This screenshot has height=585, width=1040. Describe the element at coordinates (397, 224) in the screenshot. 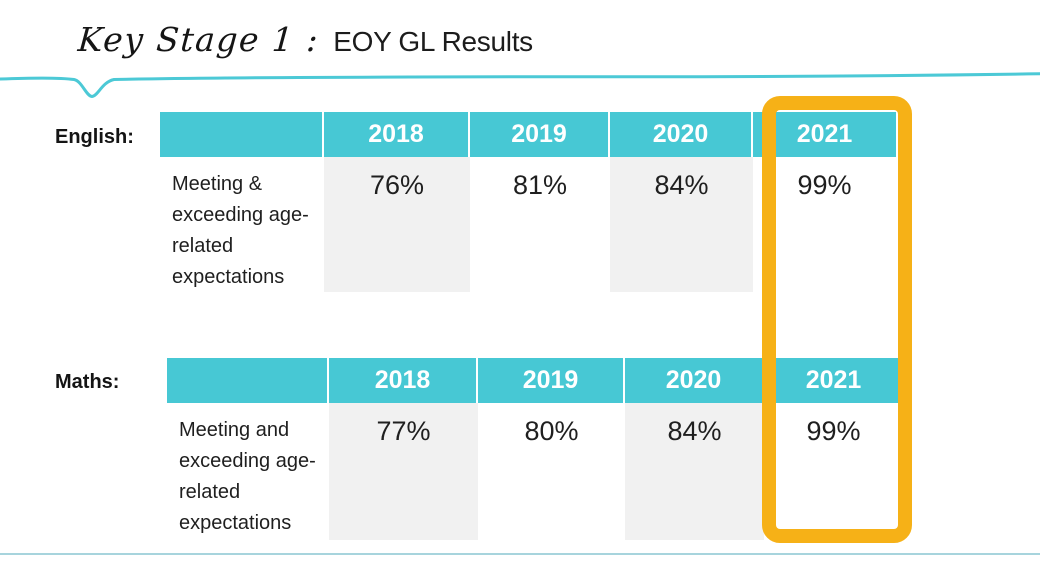

I see `table-english-value-2018: 76%` at that location.